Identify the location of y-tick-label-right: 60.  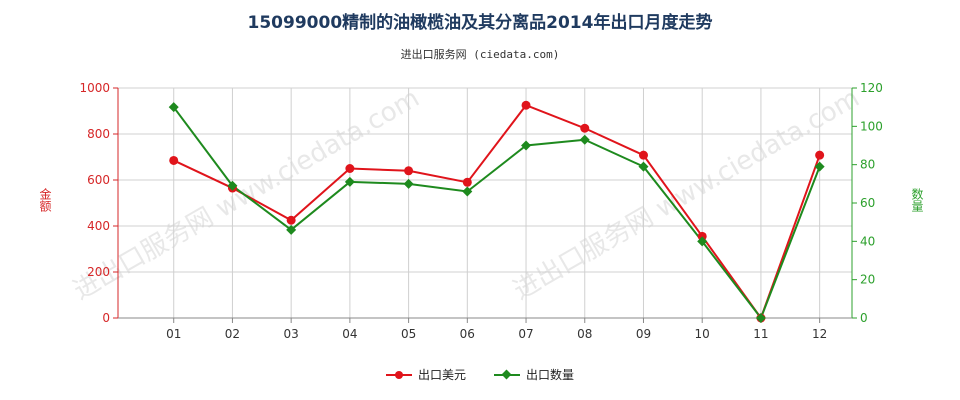
(867, 203).